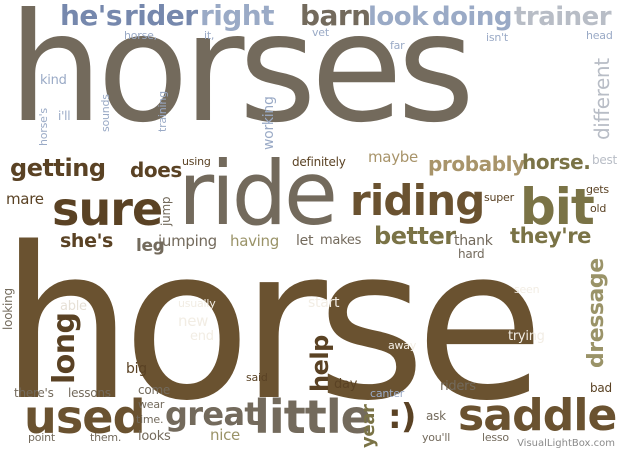 The image size is (621, 452). Describe the element at coordinates (417, 200) in the screenshot. I see `word-riding: riding` at that location.